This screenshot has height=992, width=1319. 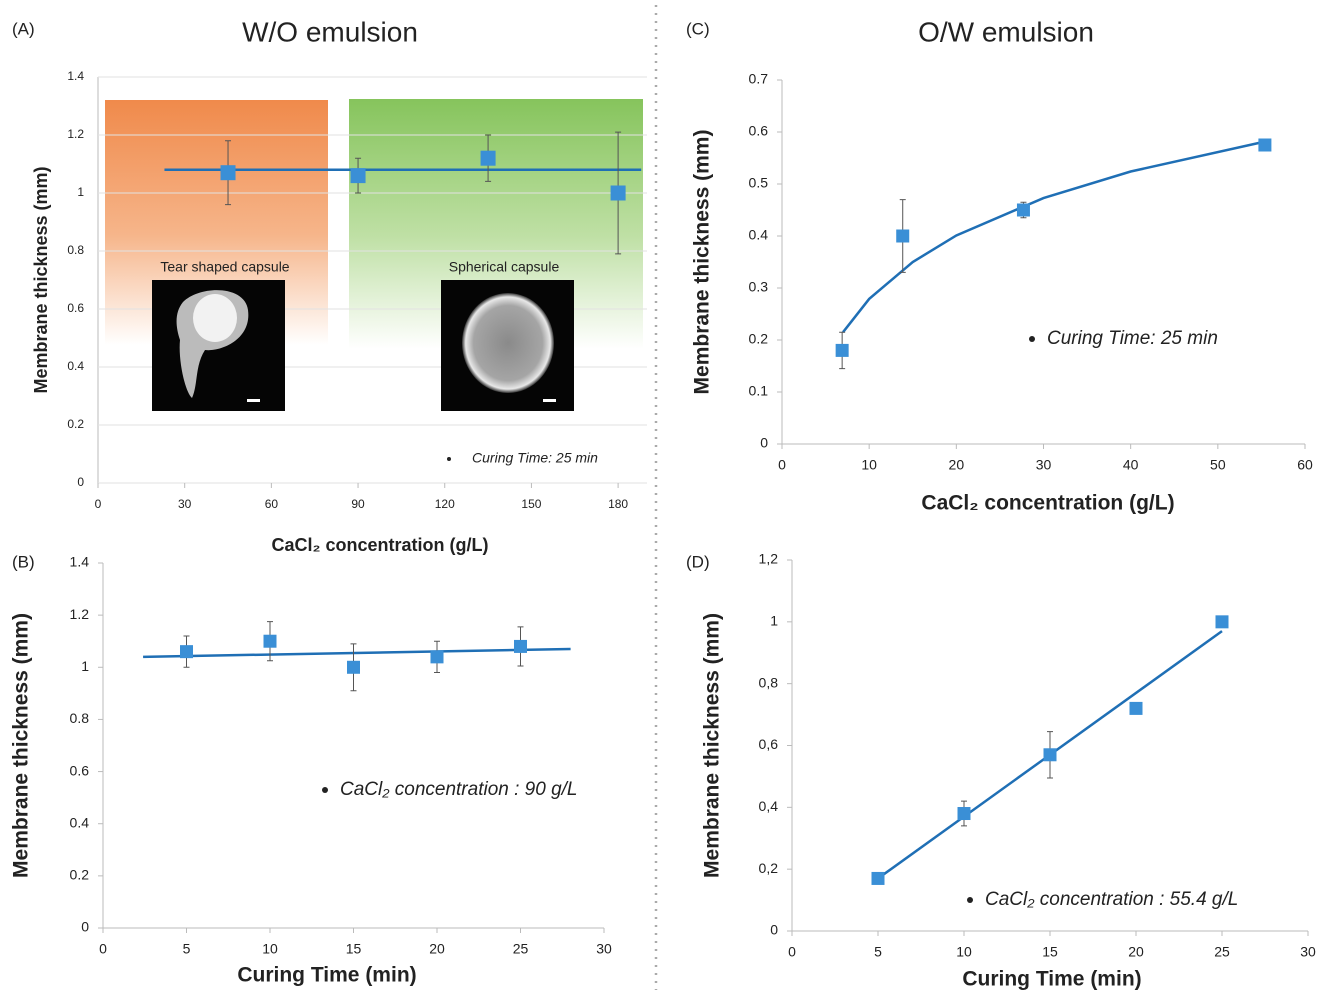 I want to click on x-tick-label: 180, so click(x=618, y=504).